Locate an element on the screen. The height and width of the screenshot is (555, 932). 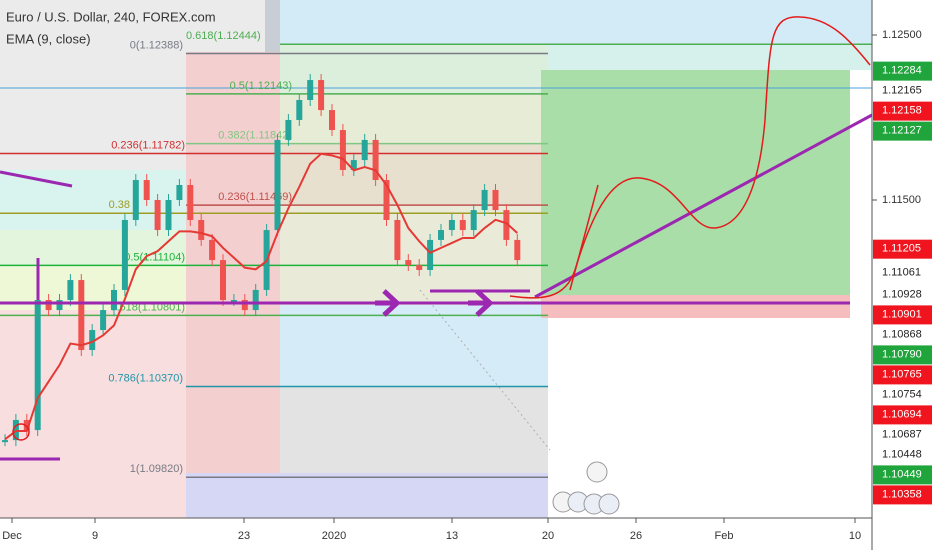
price-tag-label: 1.10448 is located at coordinates (902, 454).